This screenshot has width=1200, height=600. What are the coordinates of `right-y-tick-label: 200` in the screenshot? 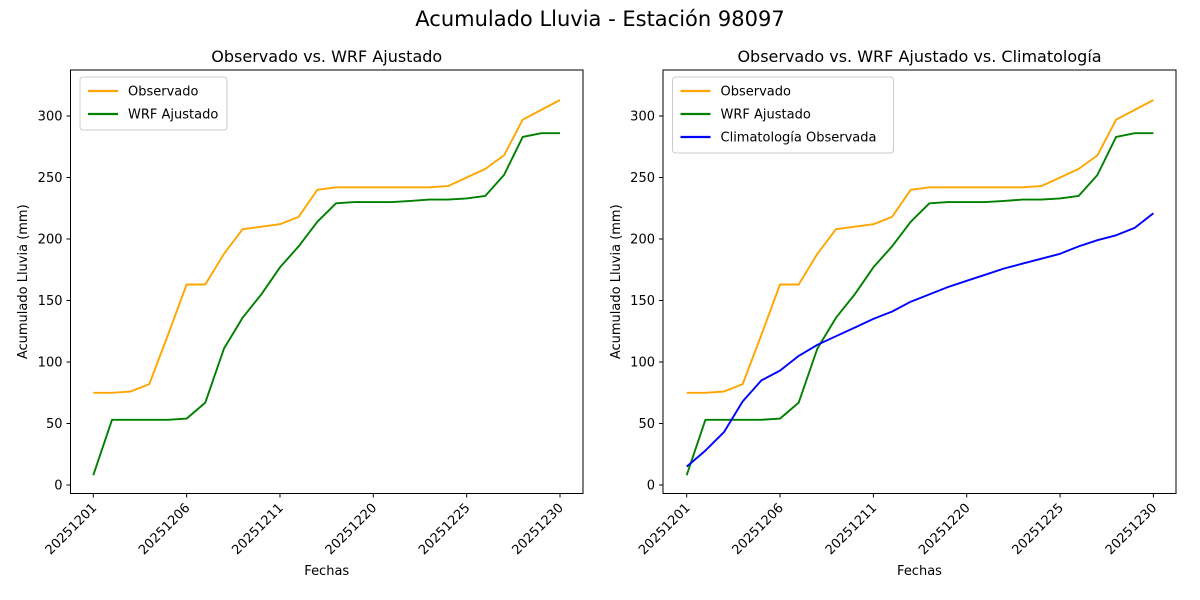 It's located at (642, 240).